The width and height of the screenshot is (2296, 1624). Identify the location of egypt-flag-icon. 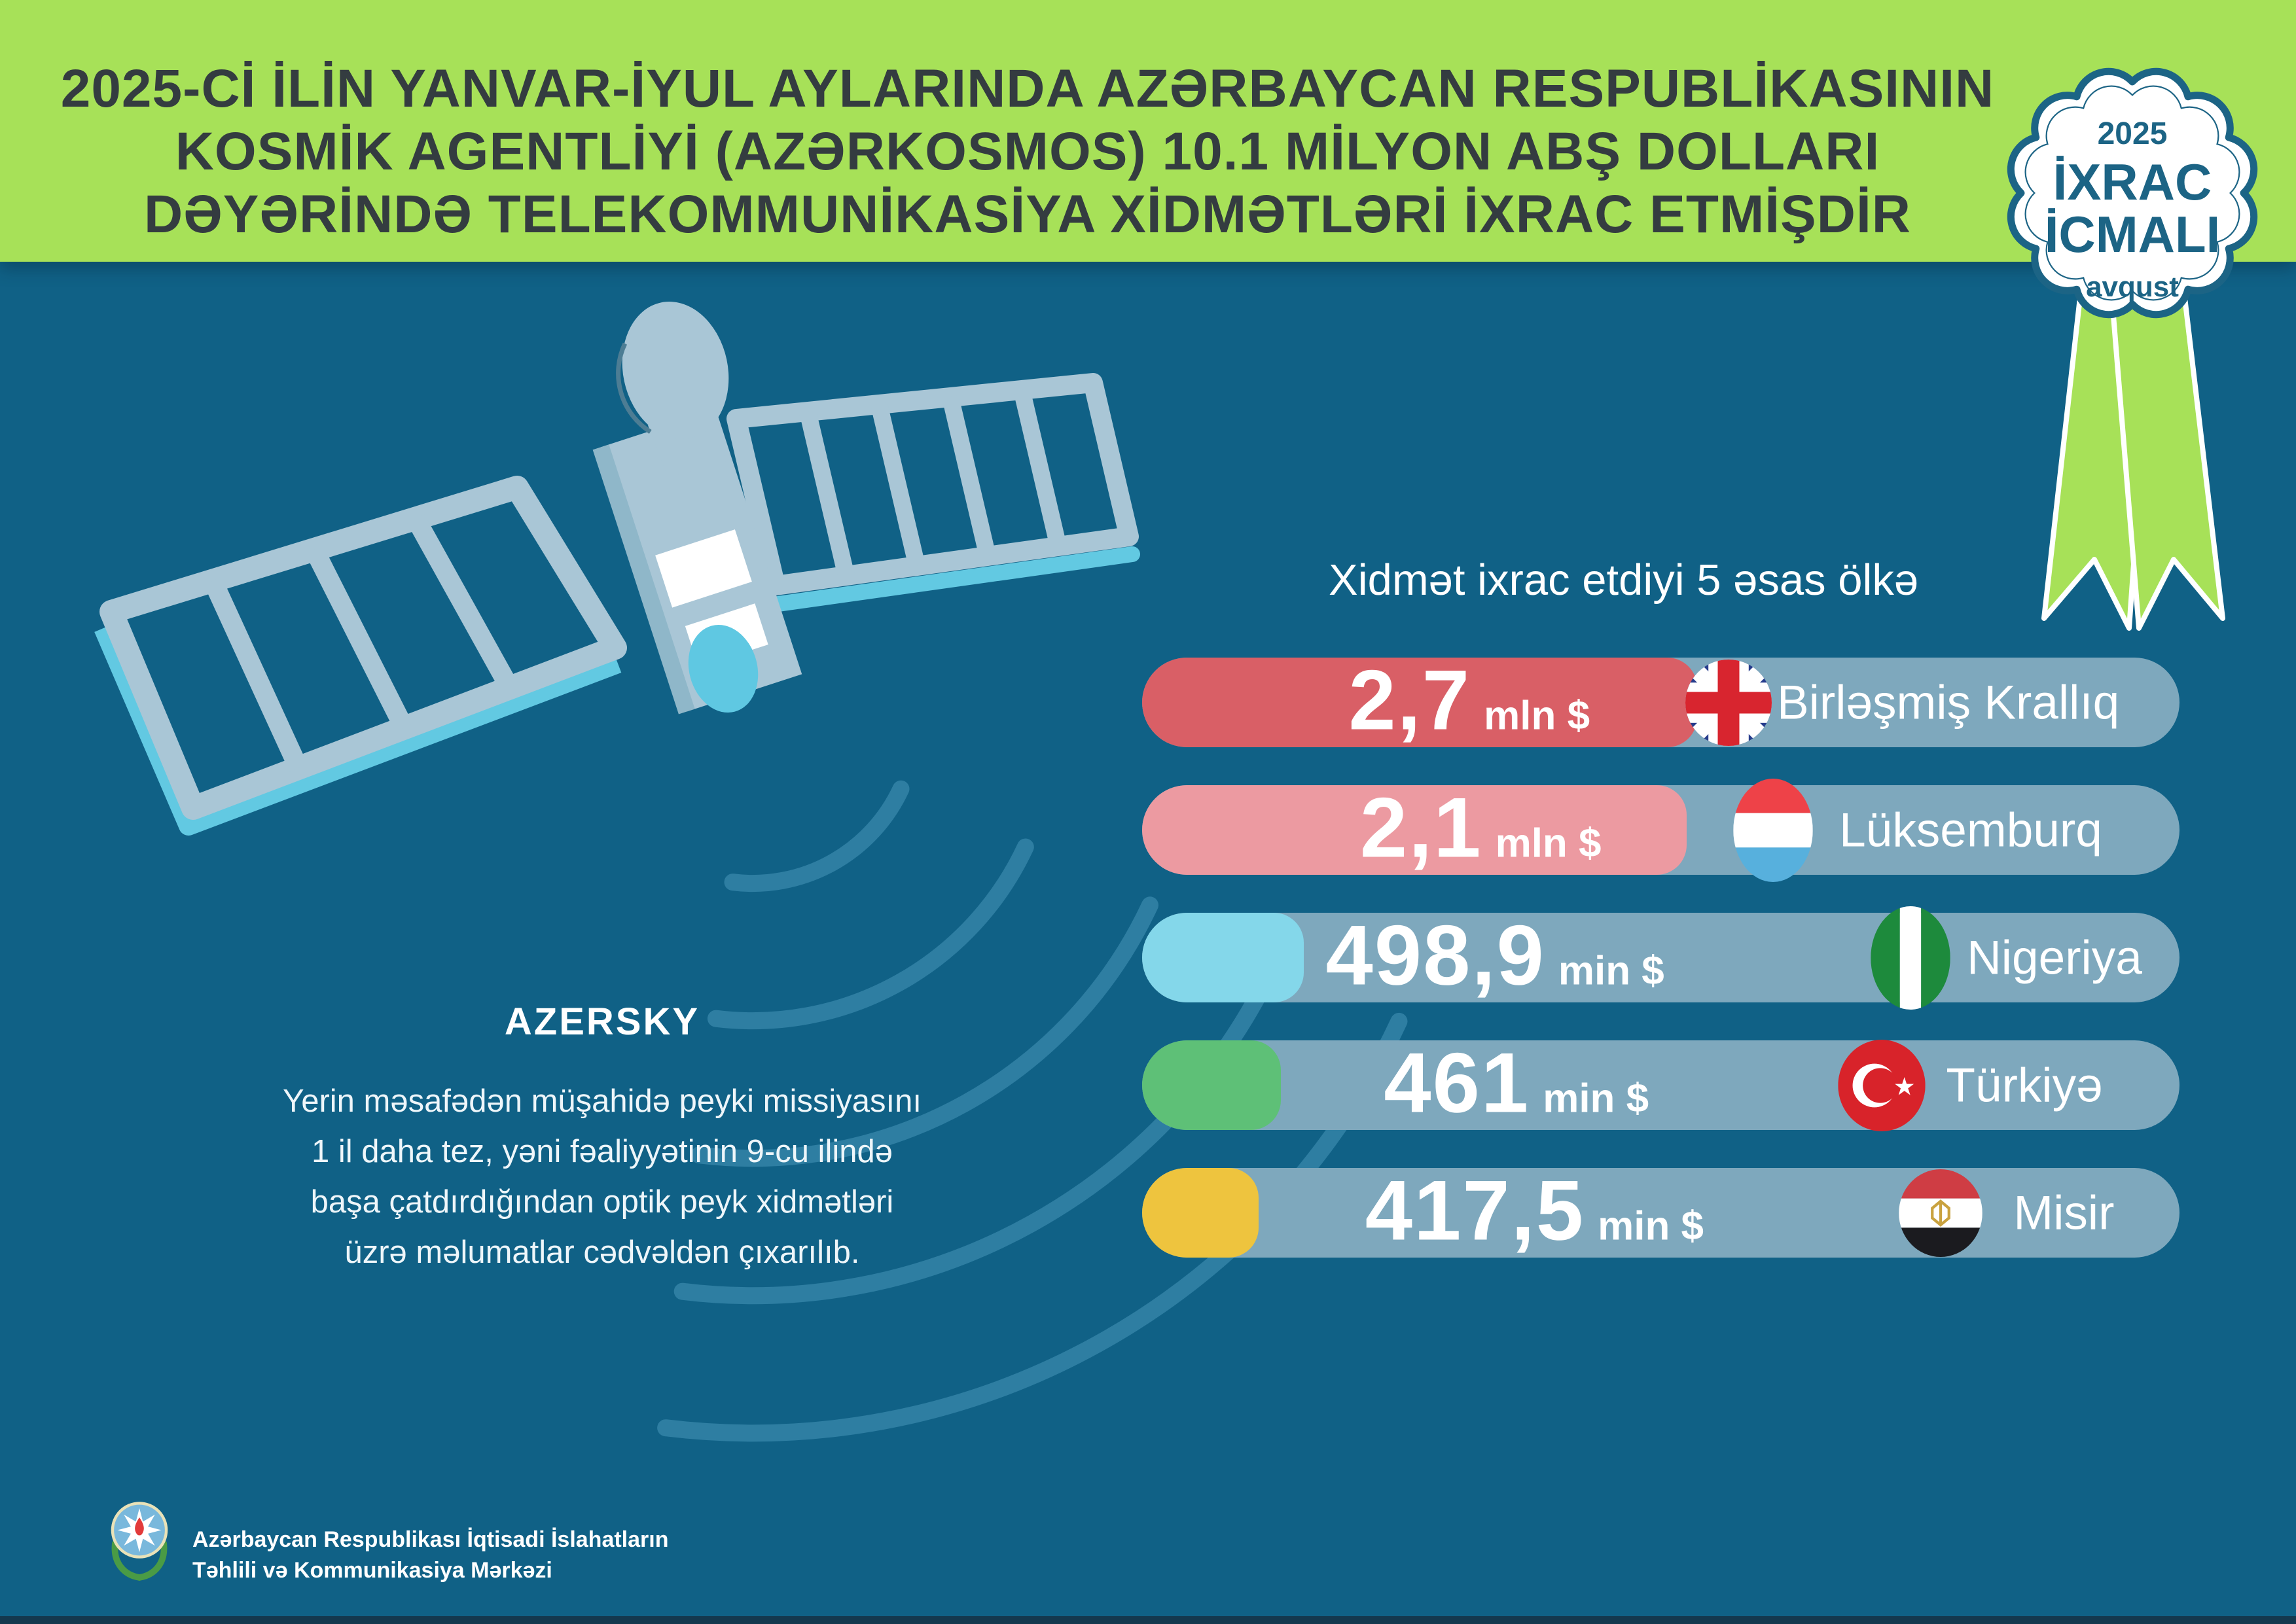
(1941, 1213).